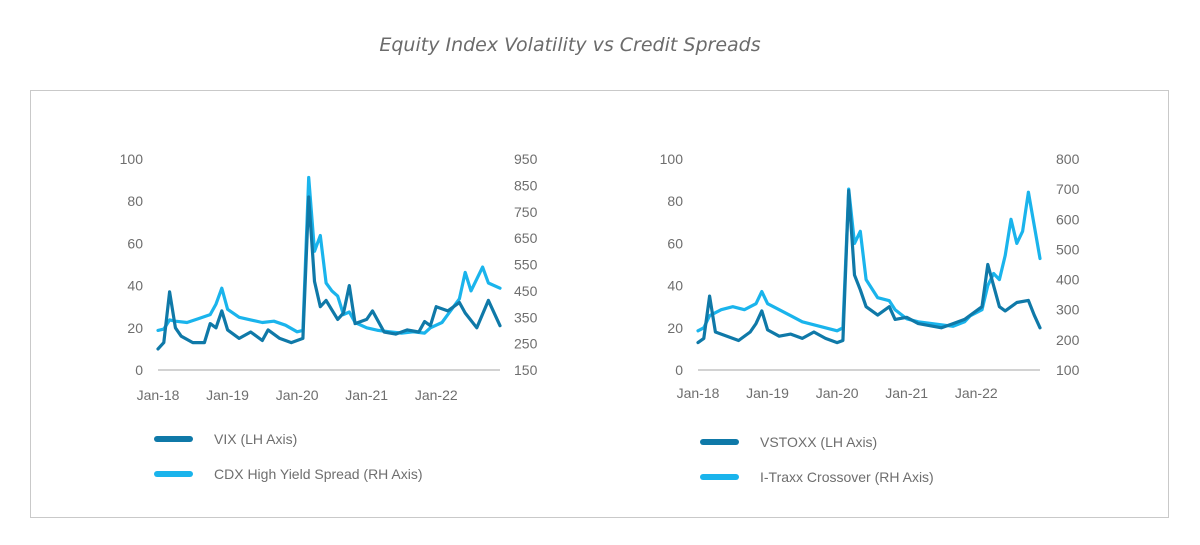 This screenshot has height=545, width=1200. Describe the element at coordinates (1068, 159) in the screenshot. I see `y-right-tick-label: 800` at that location.